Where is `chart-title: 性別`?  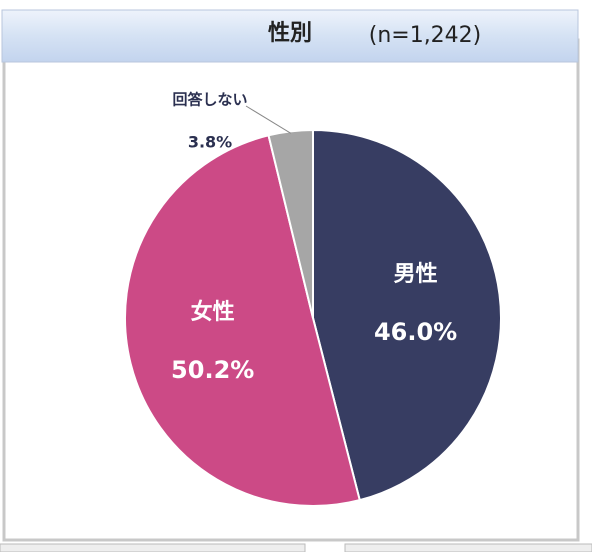
chart-title: 性別 is located at coordinates (290, 33).